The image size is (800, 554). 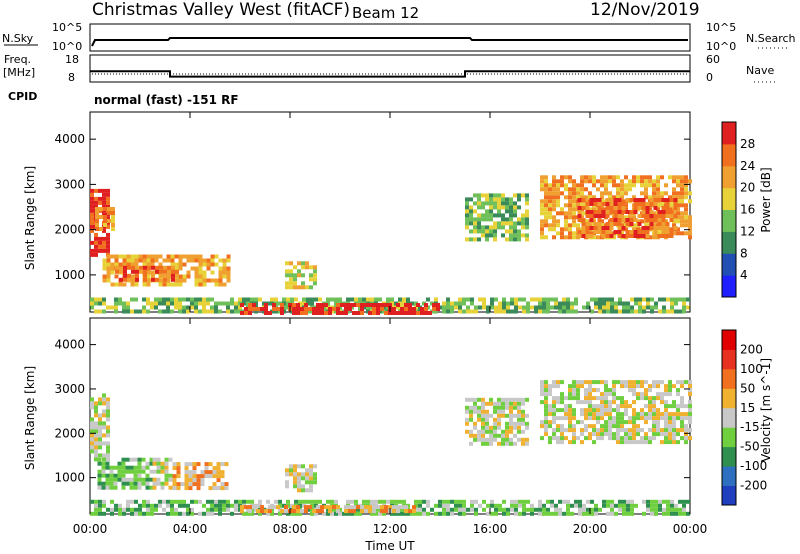 What do you see at coordinates (744, 253) in the screenshot?
I see `power-colorbar-tick: 8` at bounding box center [744, 253].